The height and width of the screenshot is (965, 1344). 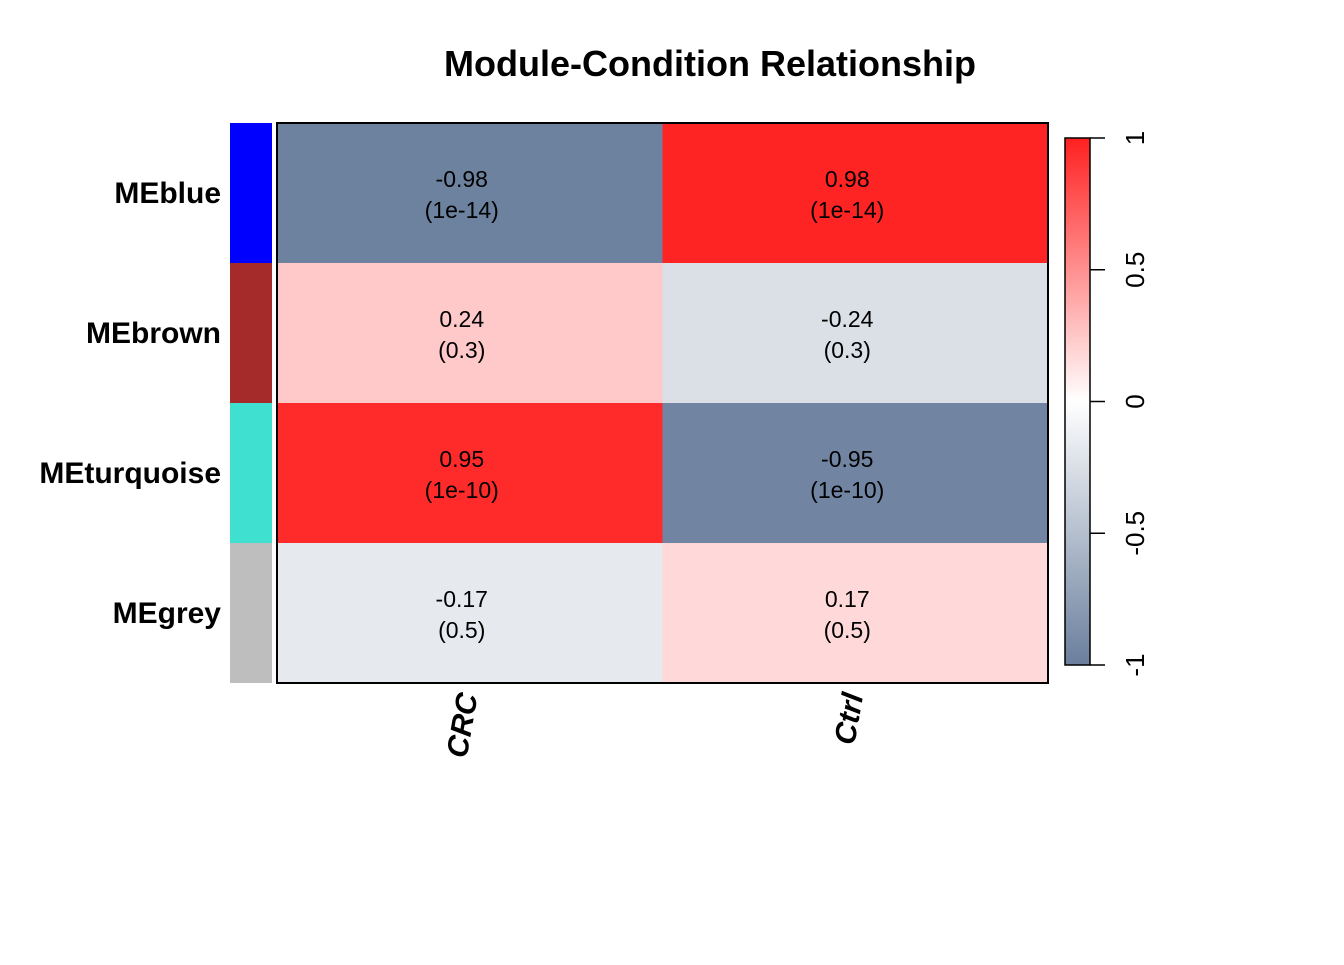 What do you see at coordinates (251, 193) in the screenshot?
I see `module-color-bar-MEblue` at bounding box center [251, 193].